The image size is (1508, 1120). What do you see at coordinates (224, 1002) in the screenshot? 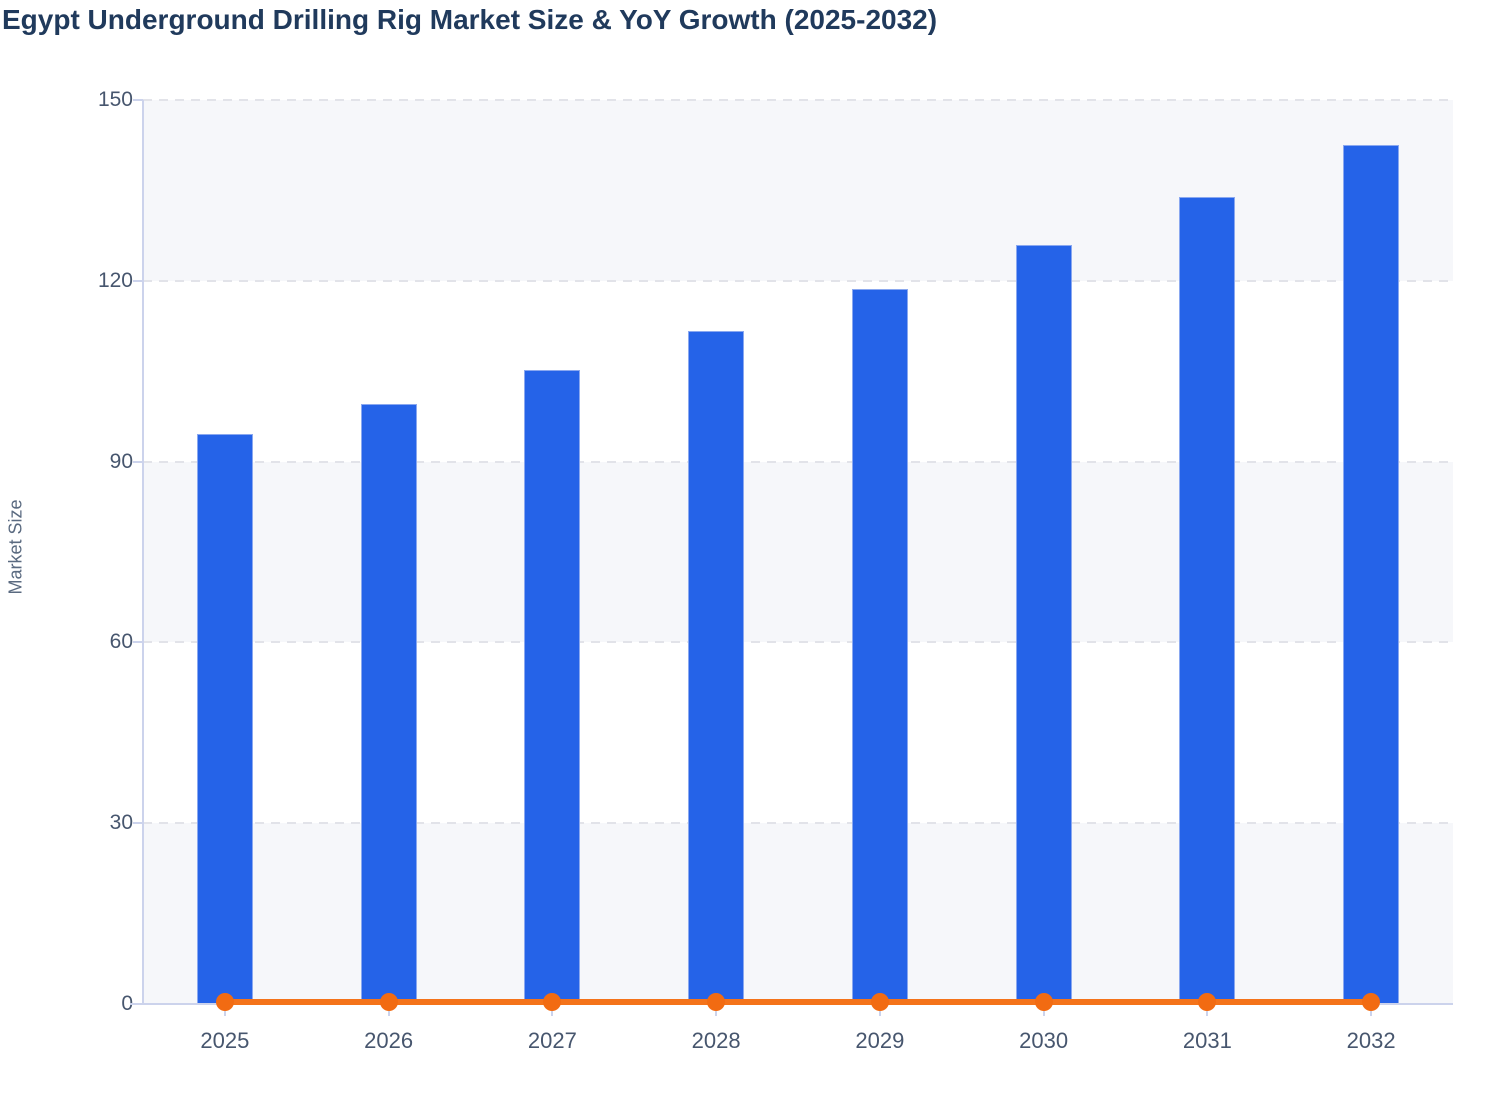
I see `yoy-marker-2025` at bounding box center [224, 1002].